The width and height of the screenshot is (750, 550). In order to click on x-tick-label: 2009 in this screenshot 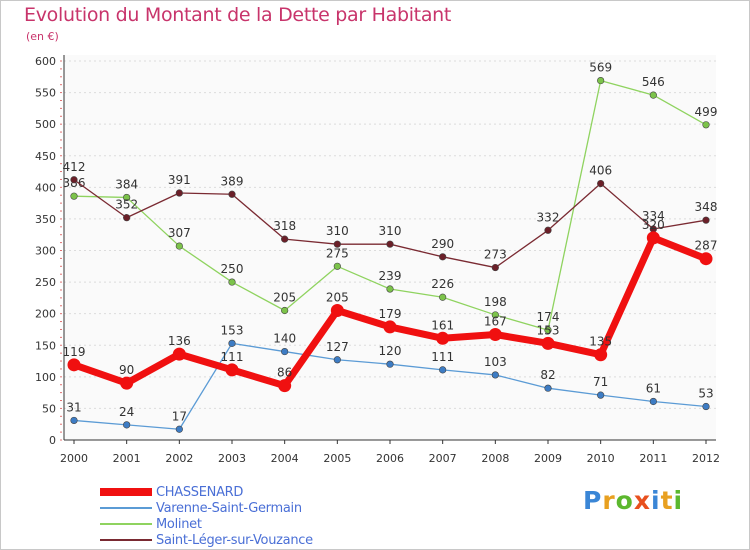, I will do `click(548, 458)`.